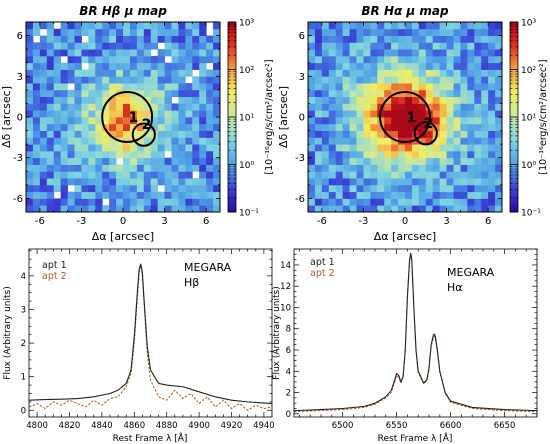 This screenshot has width=550, height=444. What do you see at coordinates (246, 71) in the screenshot?
I see `colorbar-tick-label: 10²` at bounding box center [246, 71].